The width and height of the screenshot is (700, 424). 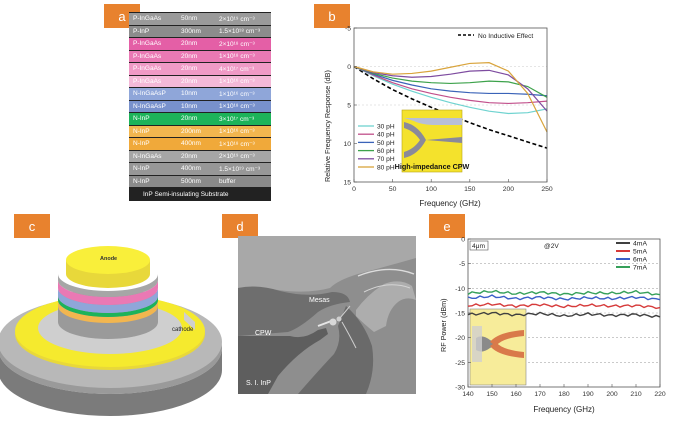 What do you see at coordinates (640, 244) in the screenshot?
I see `legend-entry: 4mA` at bounding box center [640, 244].